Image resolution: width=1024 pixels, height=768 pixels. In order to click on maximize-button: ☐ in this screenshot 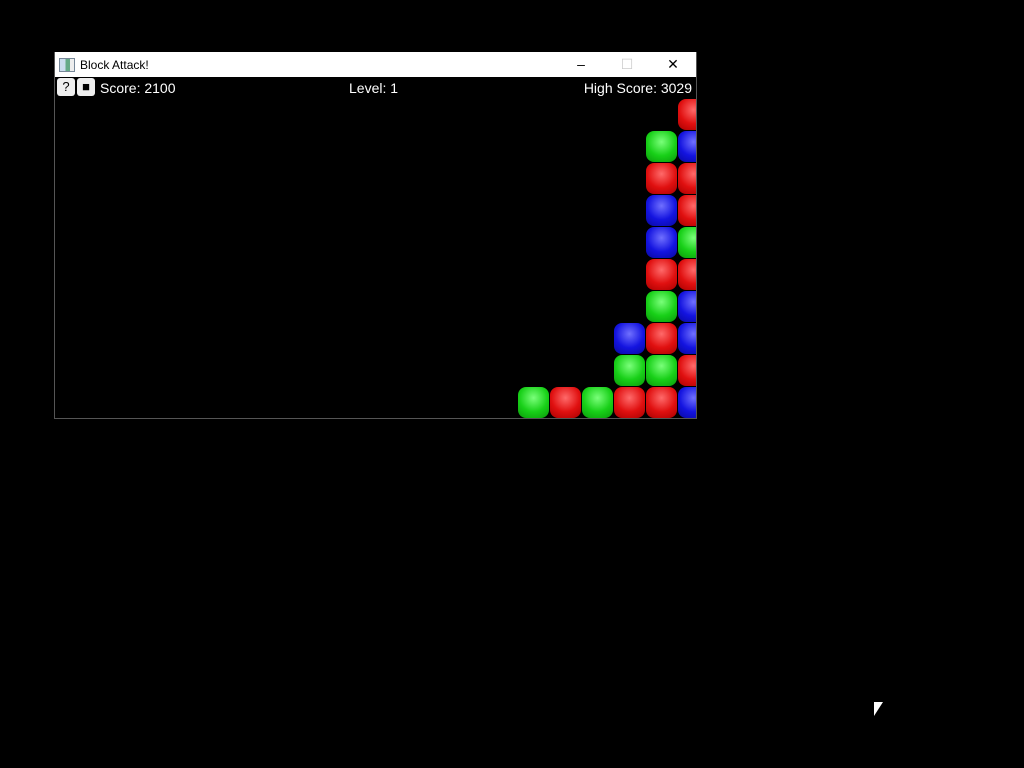, I will do `click(627, 64)`.